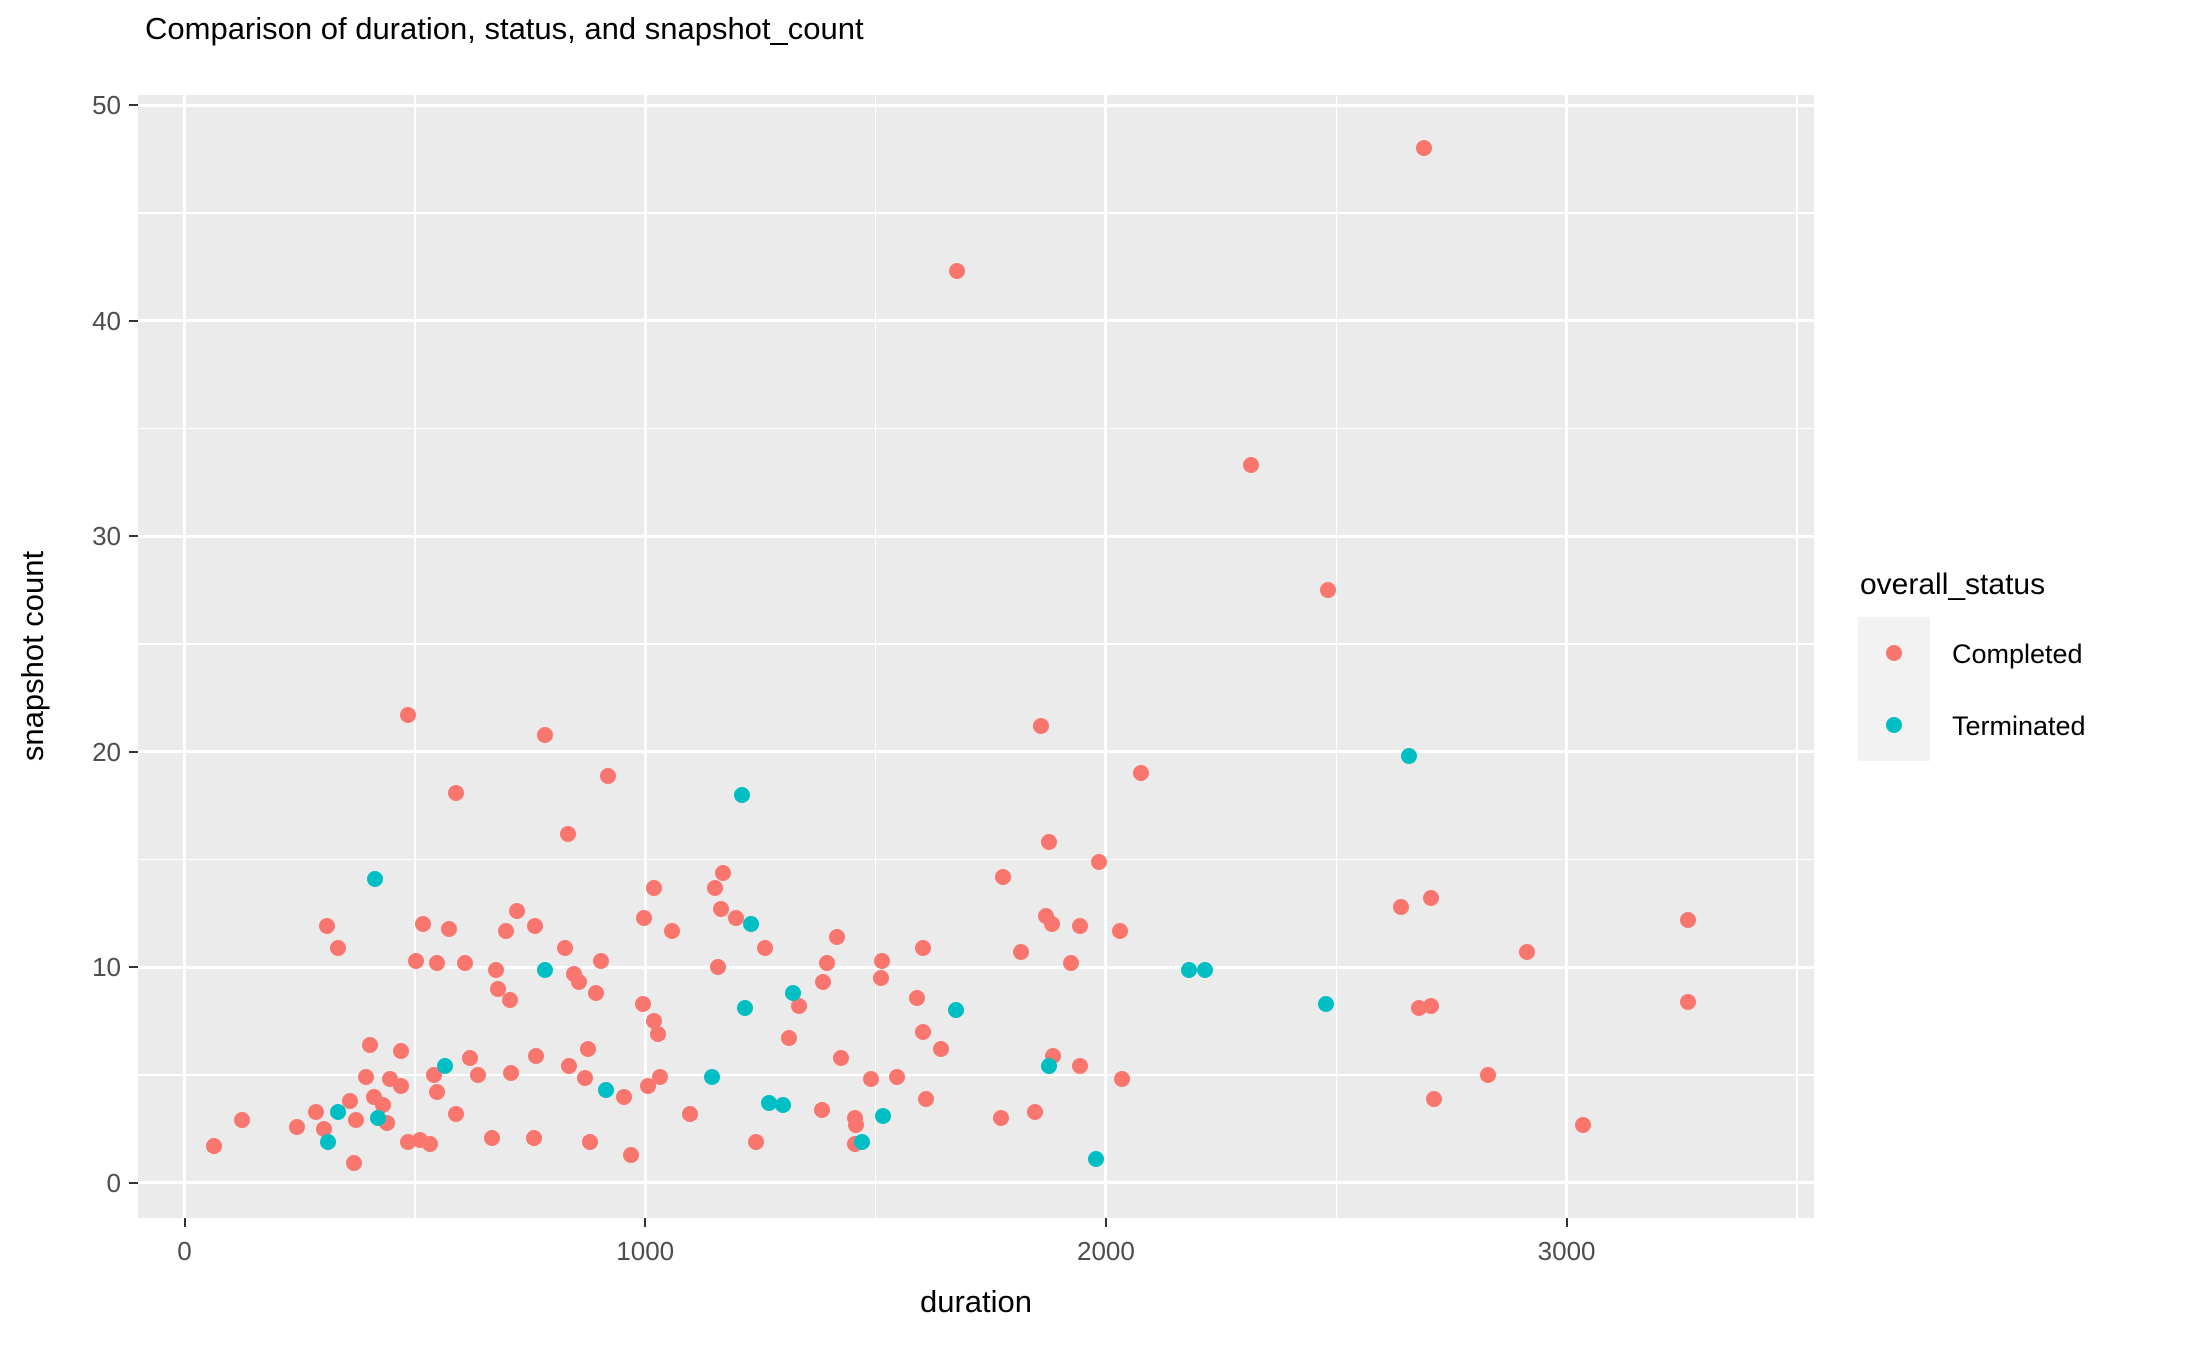 This screenshot has width=2187, height=1350. Describe the element at coordinates (106, 967) in the screenshot. I see `y-axis-tick-label: 10` at that location.